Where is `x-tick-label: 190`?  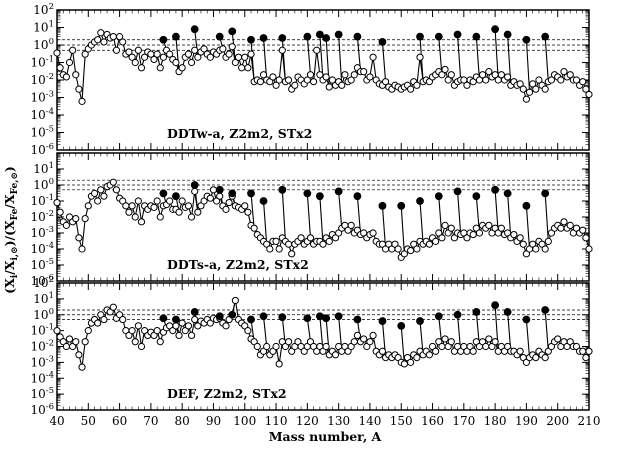 x-tick-label: 190 is located at coordinates (526, 421).